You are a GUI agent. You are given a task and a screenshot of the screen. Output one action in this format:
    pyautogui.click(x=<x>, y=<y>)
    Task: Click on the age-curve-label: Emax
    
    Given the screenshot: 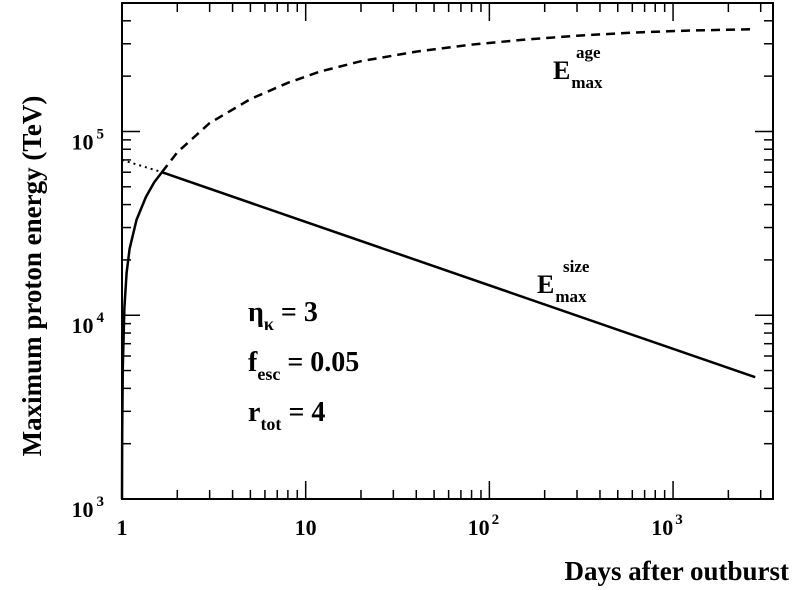 What is the action you would take?
    pyautogui.click(x=578, y=74)
    